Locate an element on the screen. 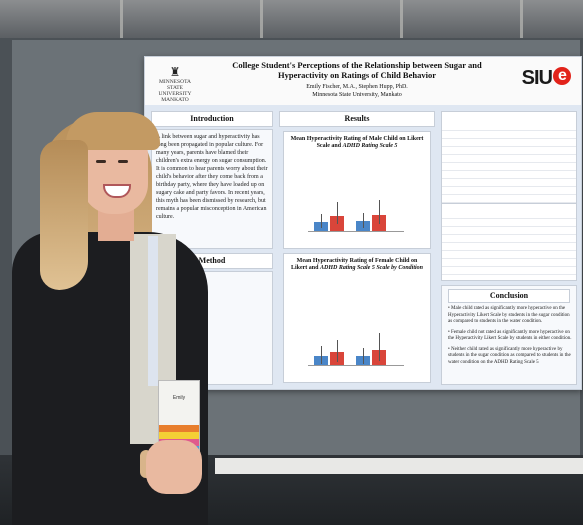  method-panel is located at coordinates (212, 328).